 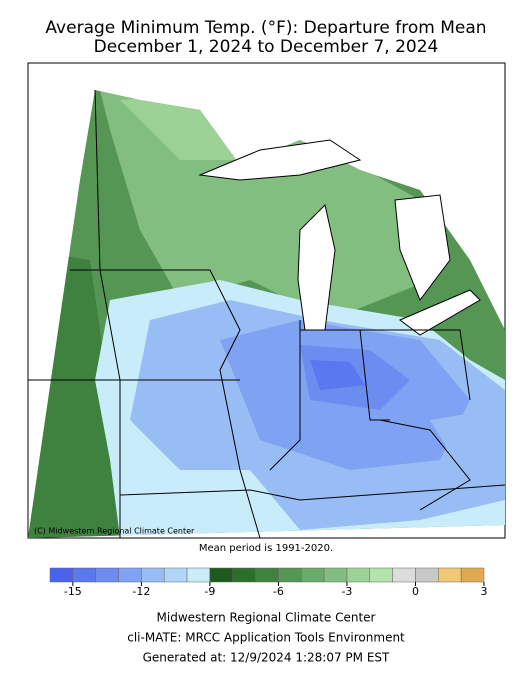 I want to click on tick-label: -3, so click(x=346, y=591).